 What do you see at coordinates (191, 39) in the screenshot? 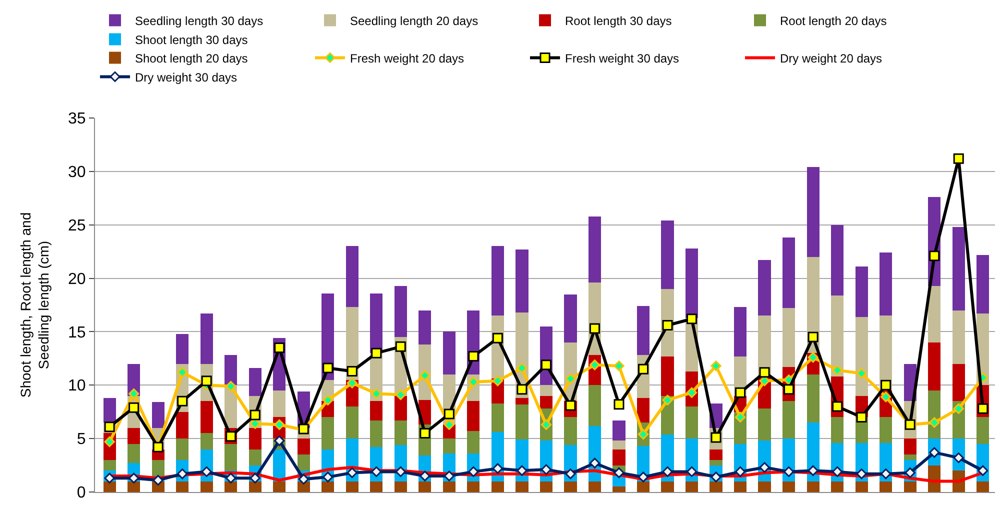
I see `legend-label: Shoot length 30 days` at bounding box center [191, 39].